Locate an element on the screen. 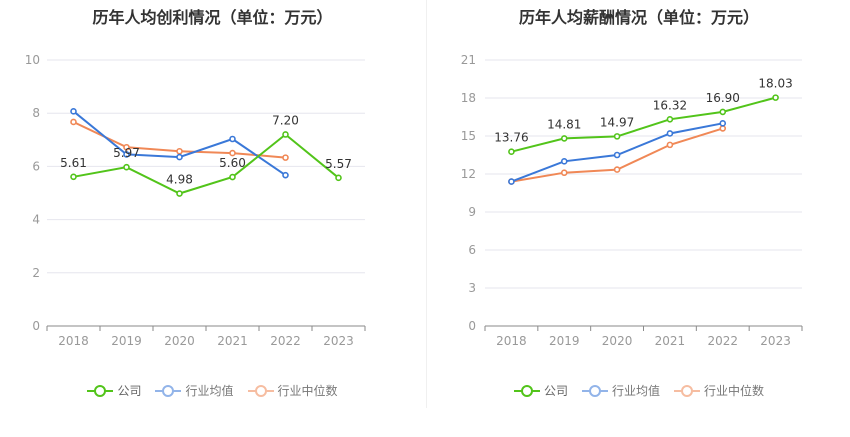  panel-divider is located at coordinates (426, 204).